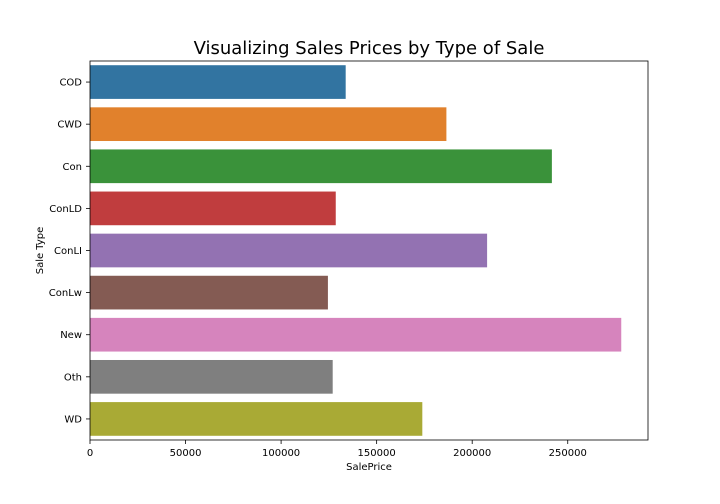 The width and height of the screenshot is (720, 504). What do you see at coordinates (90, 453) in the screenshot?
I see `x-tick-label: 0` at bounding box center [90, 453].